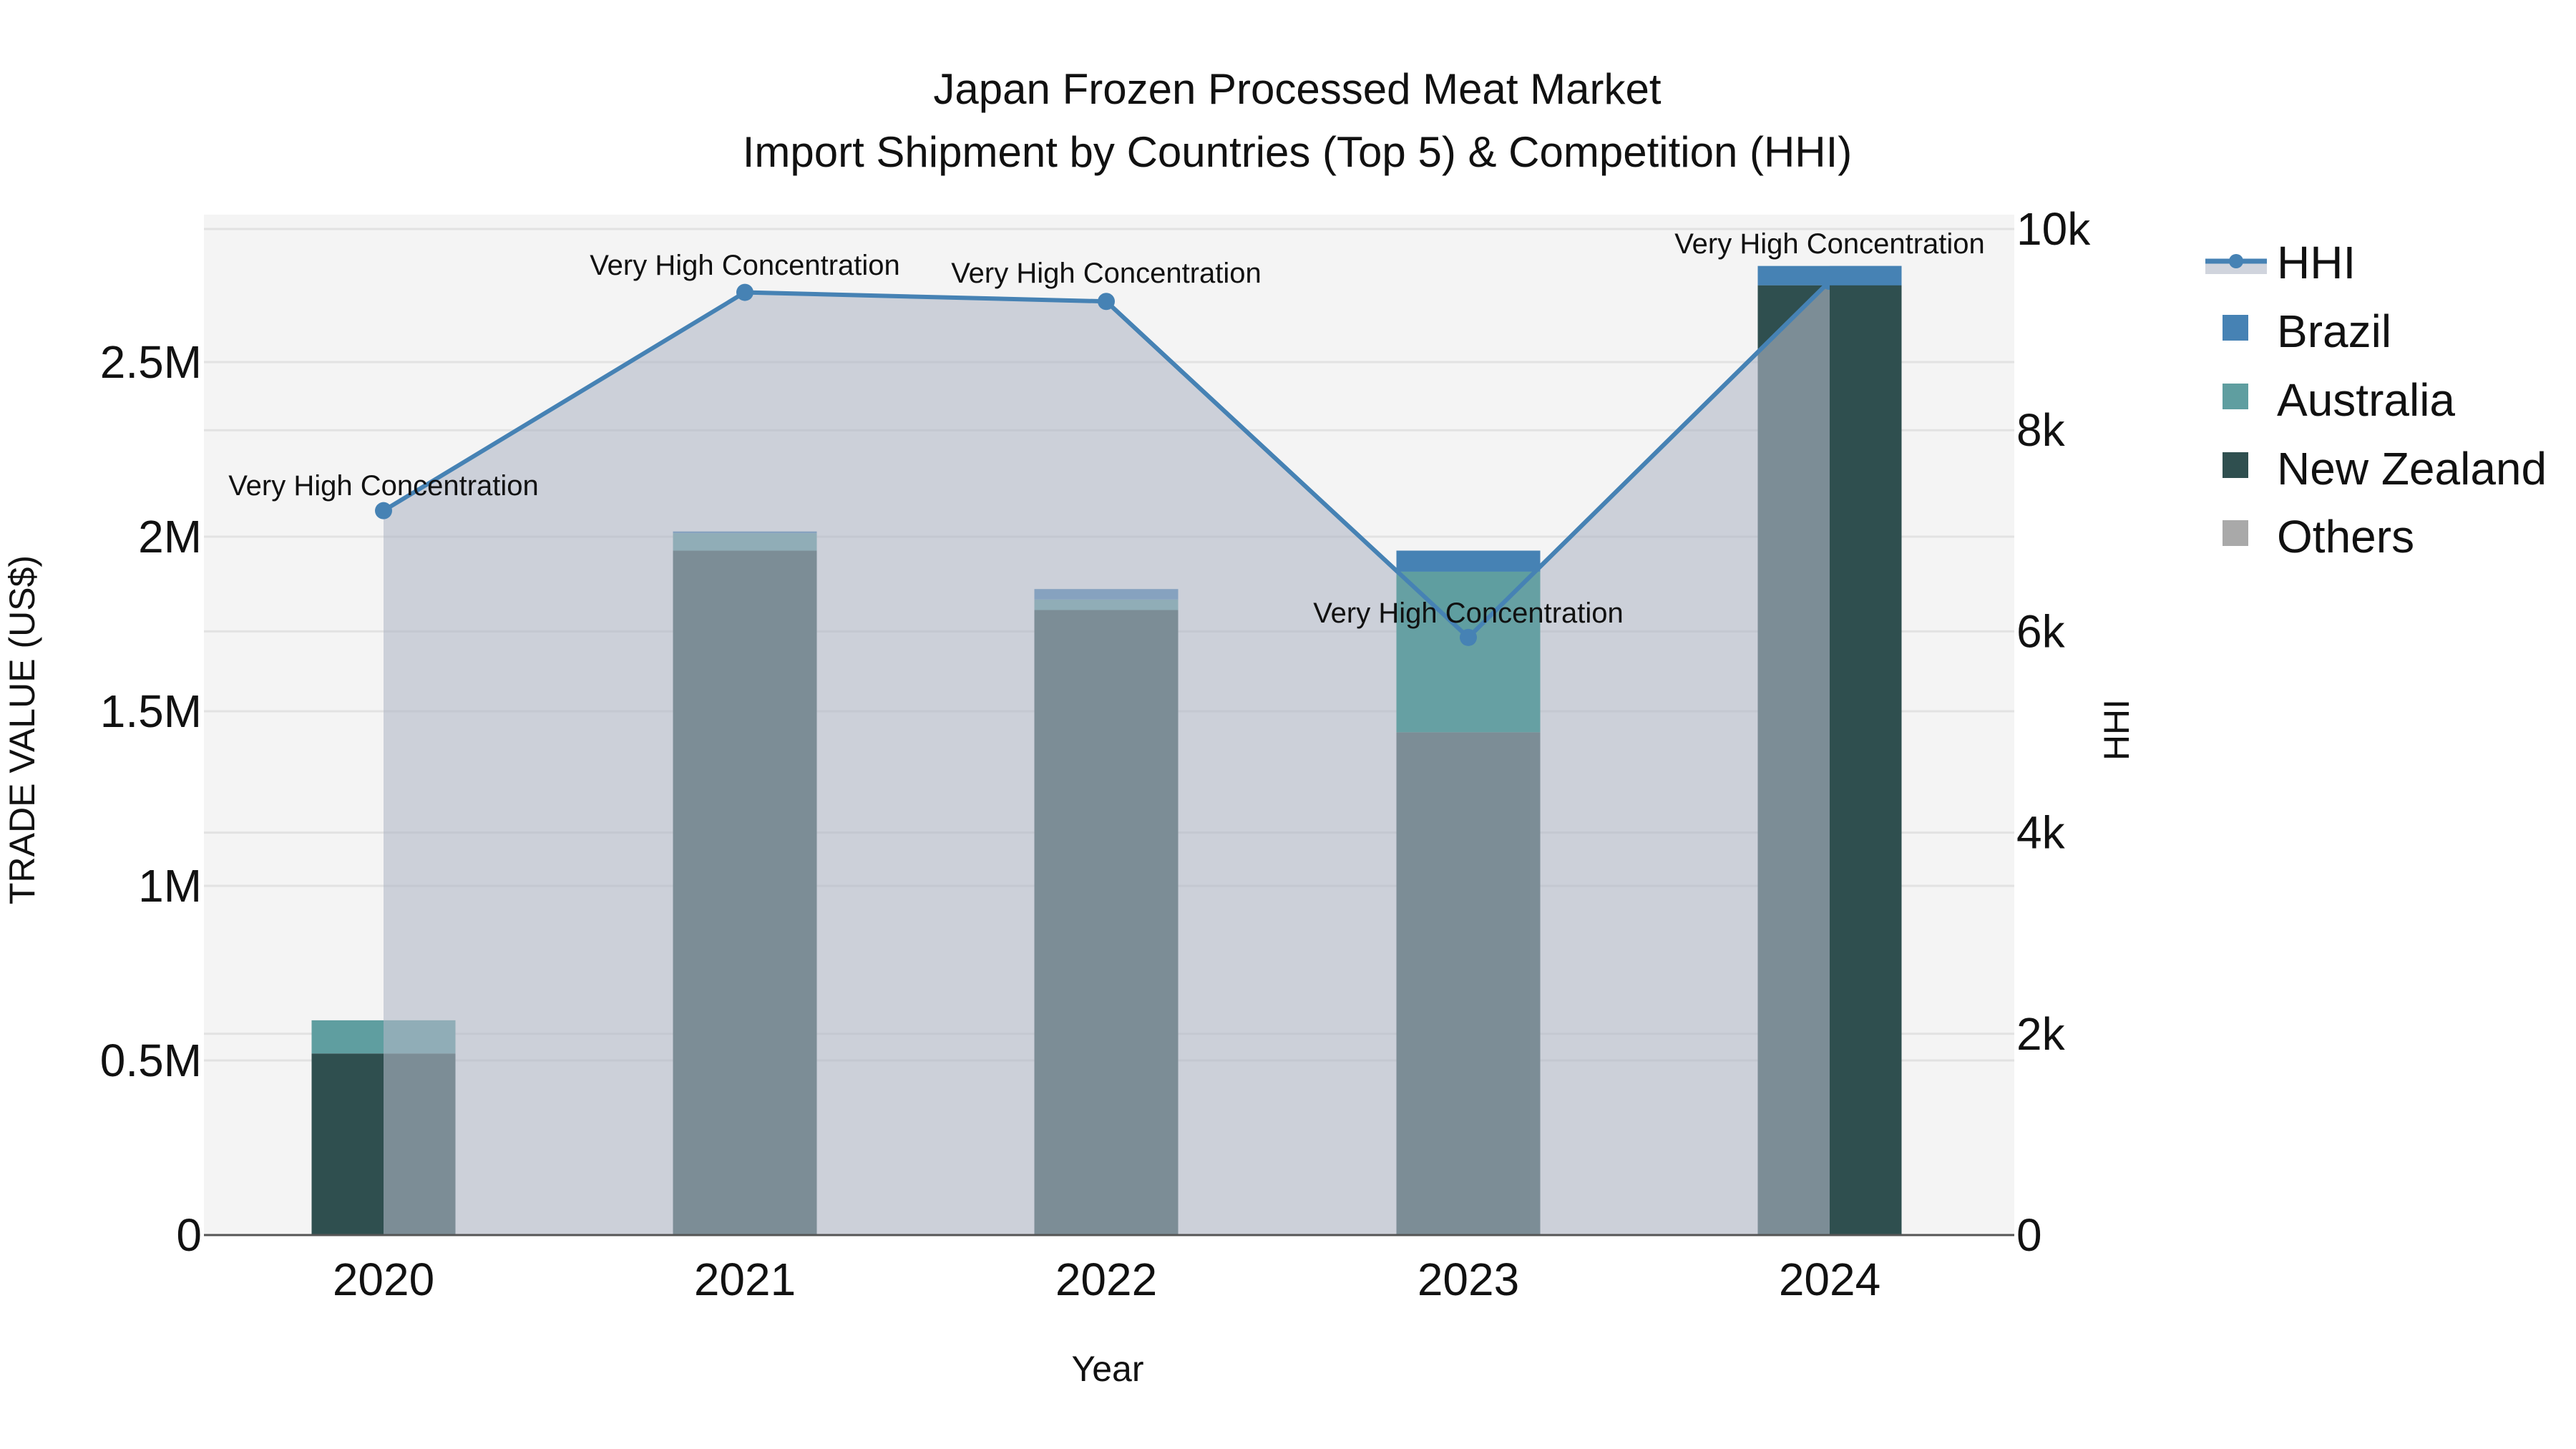  I want to click on legend-item-hhi: HHI, so click(2280, 262).